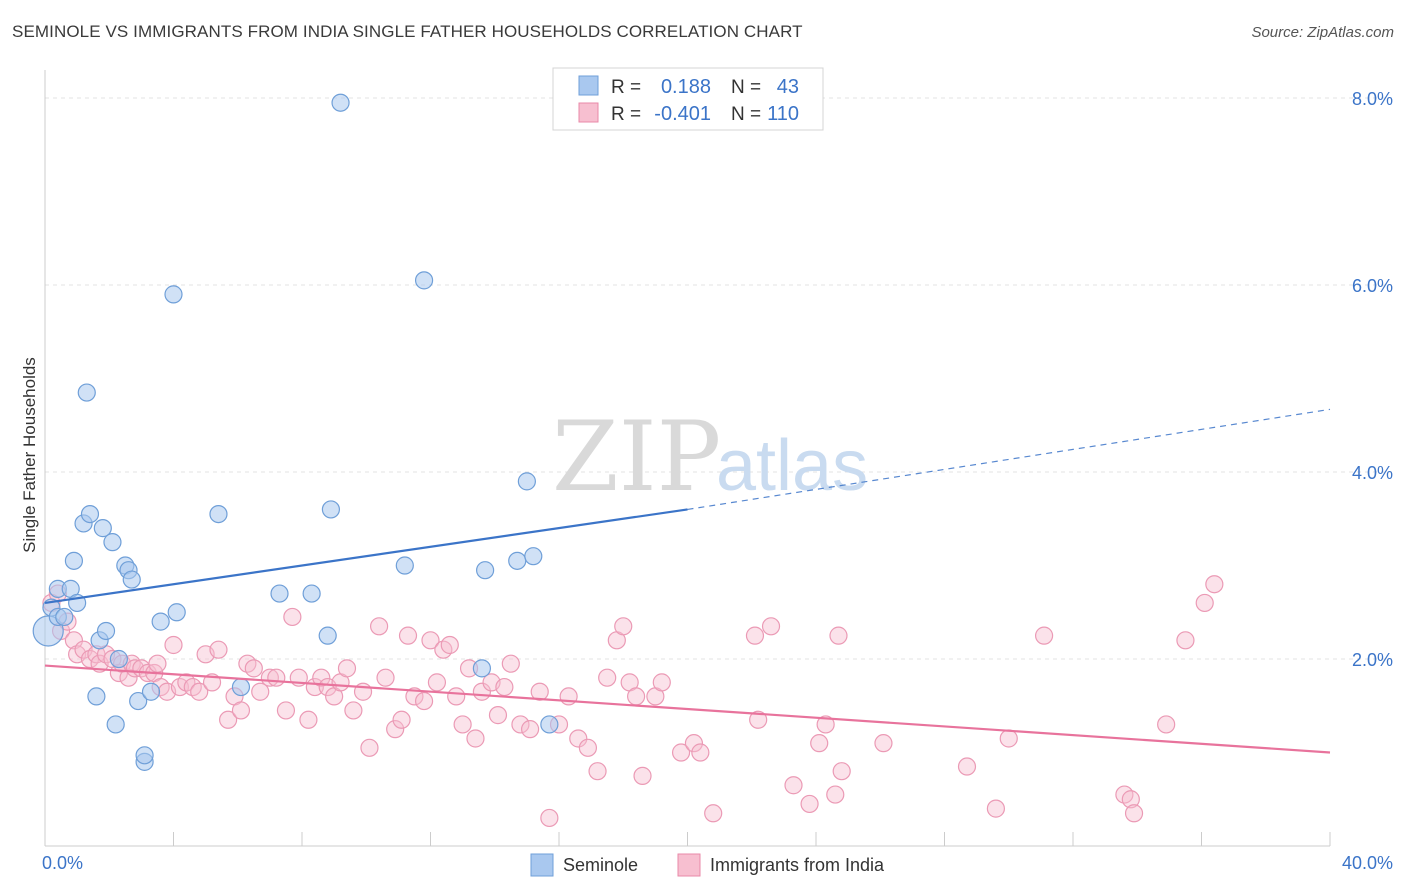 This screenshot has width=1406, height=892. I want to click on x-tick-label: 40.0%, so click(1367, 863).